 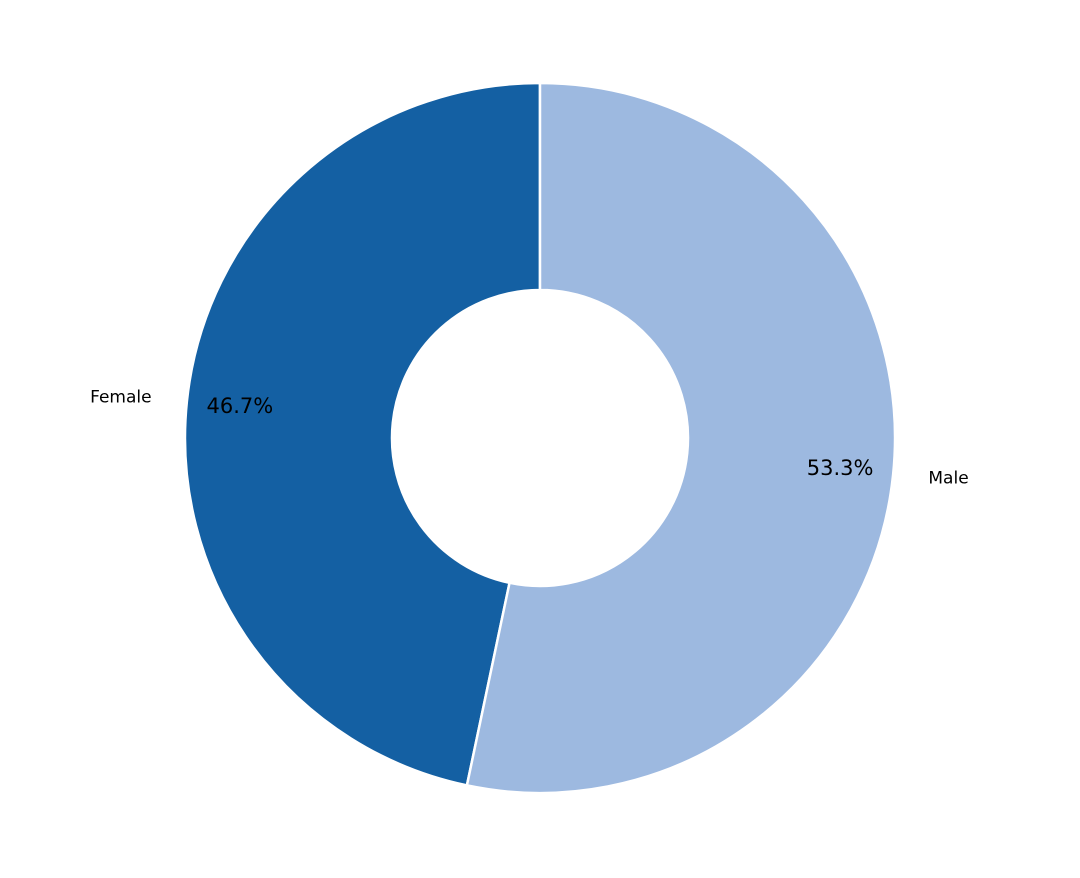 I want to click on slice-label: Female, so click(x=120, y=398).